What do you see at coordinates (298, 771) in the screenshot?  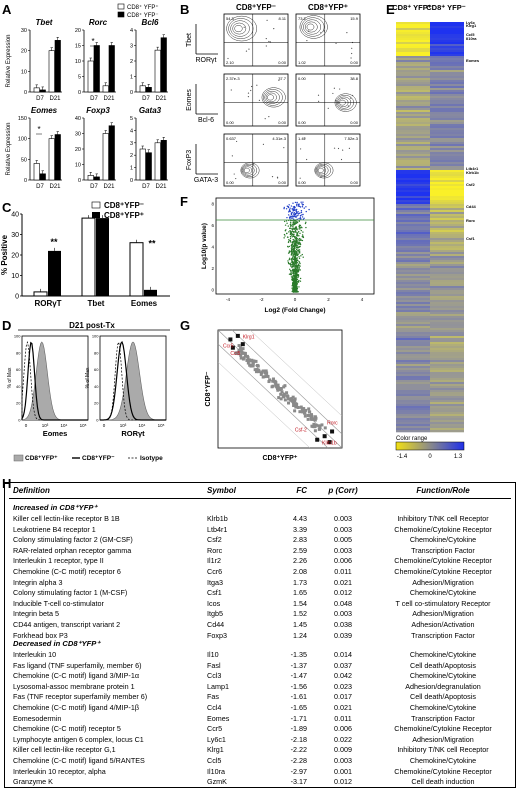 I see `cell-fc: -2.97` at bounding box center [298, 771].